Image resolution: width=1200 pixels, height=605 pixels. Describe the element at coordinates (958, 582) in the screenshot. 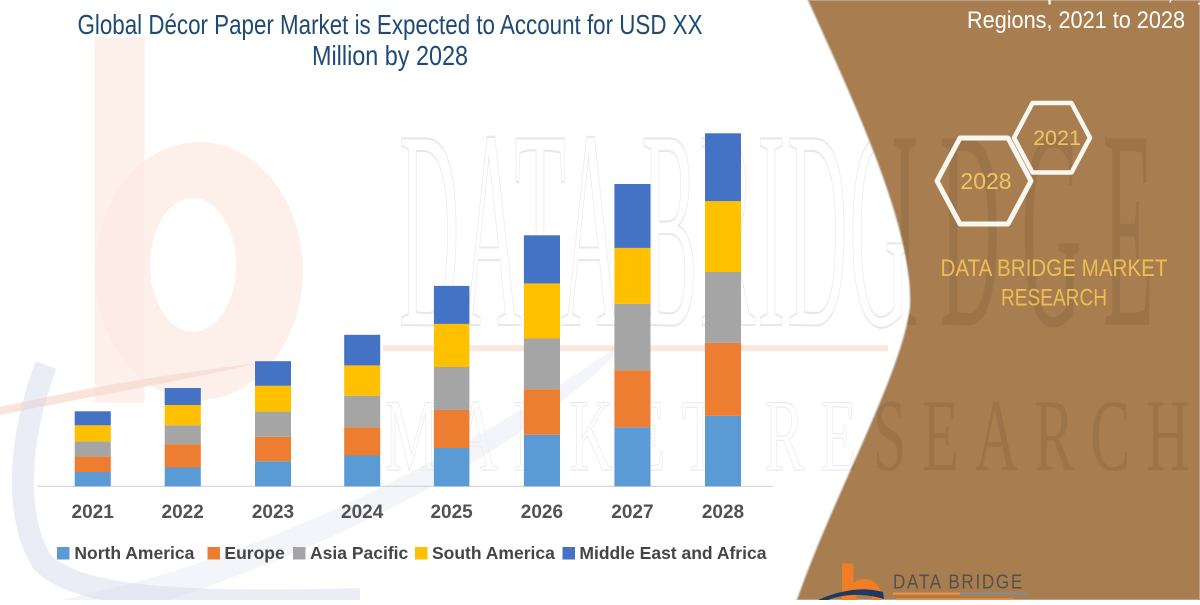

I see `svg-text: DATA BRIDGE` at that location.